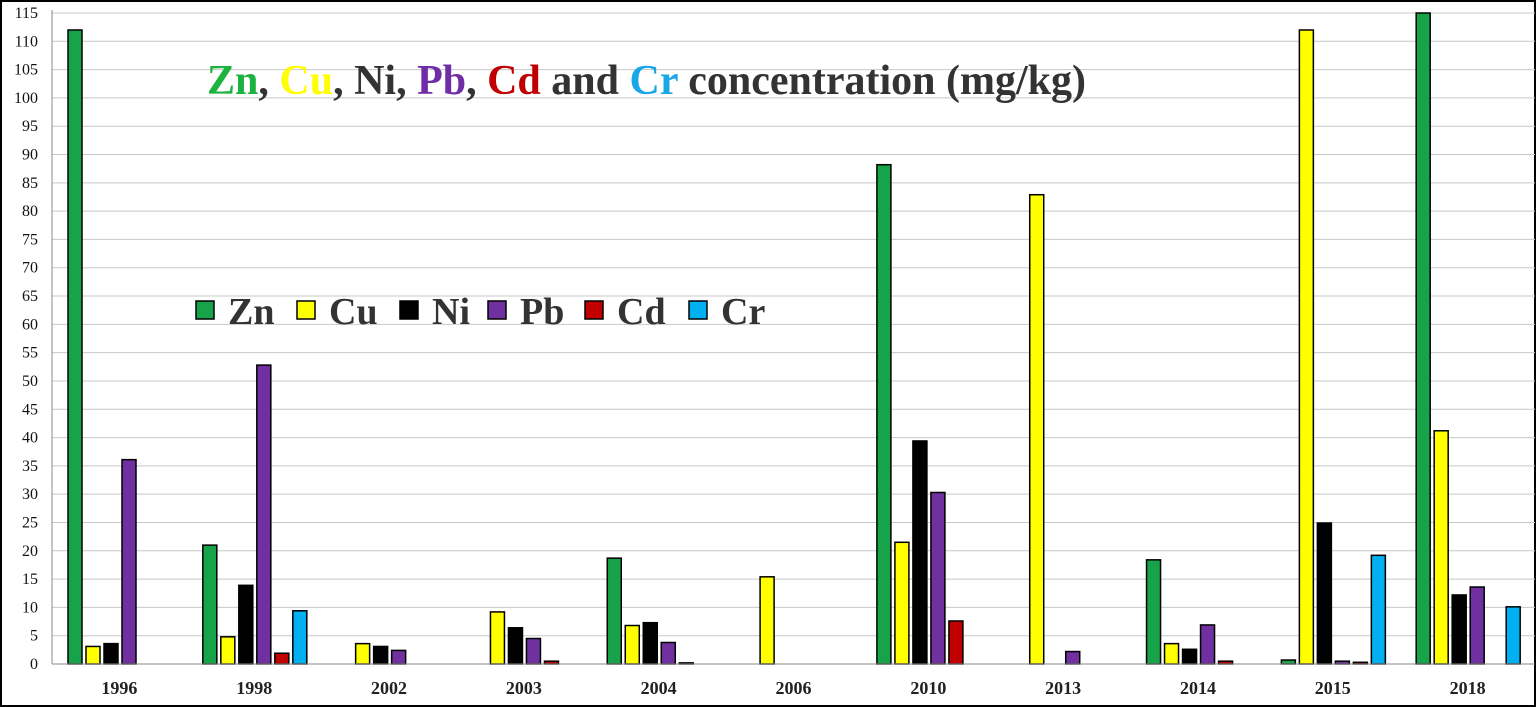 The width and height of the screenshot is (1536, 707). What do you see at coordinates (743, 312) in the screenshot?
I see `legend-label-cr: Cr` at bounding box center [743, 312].